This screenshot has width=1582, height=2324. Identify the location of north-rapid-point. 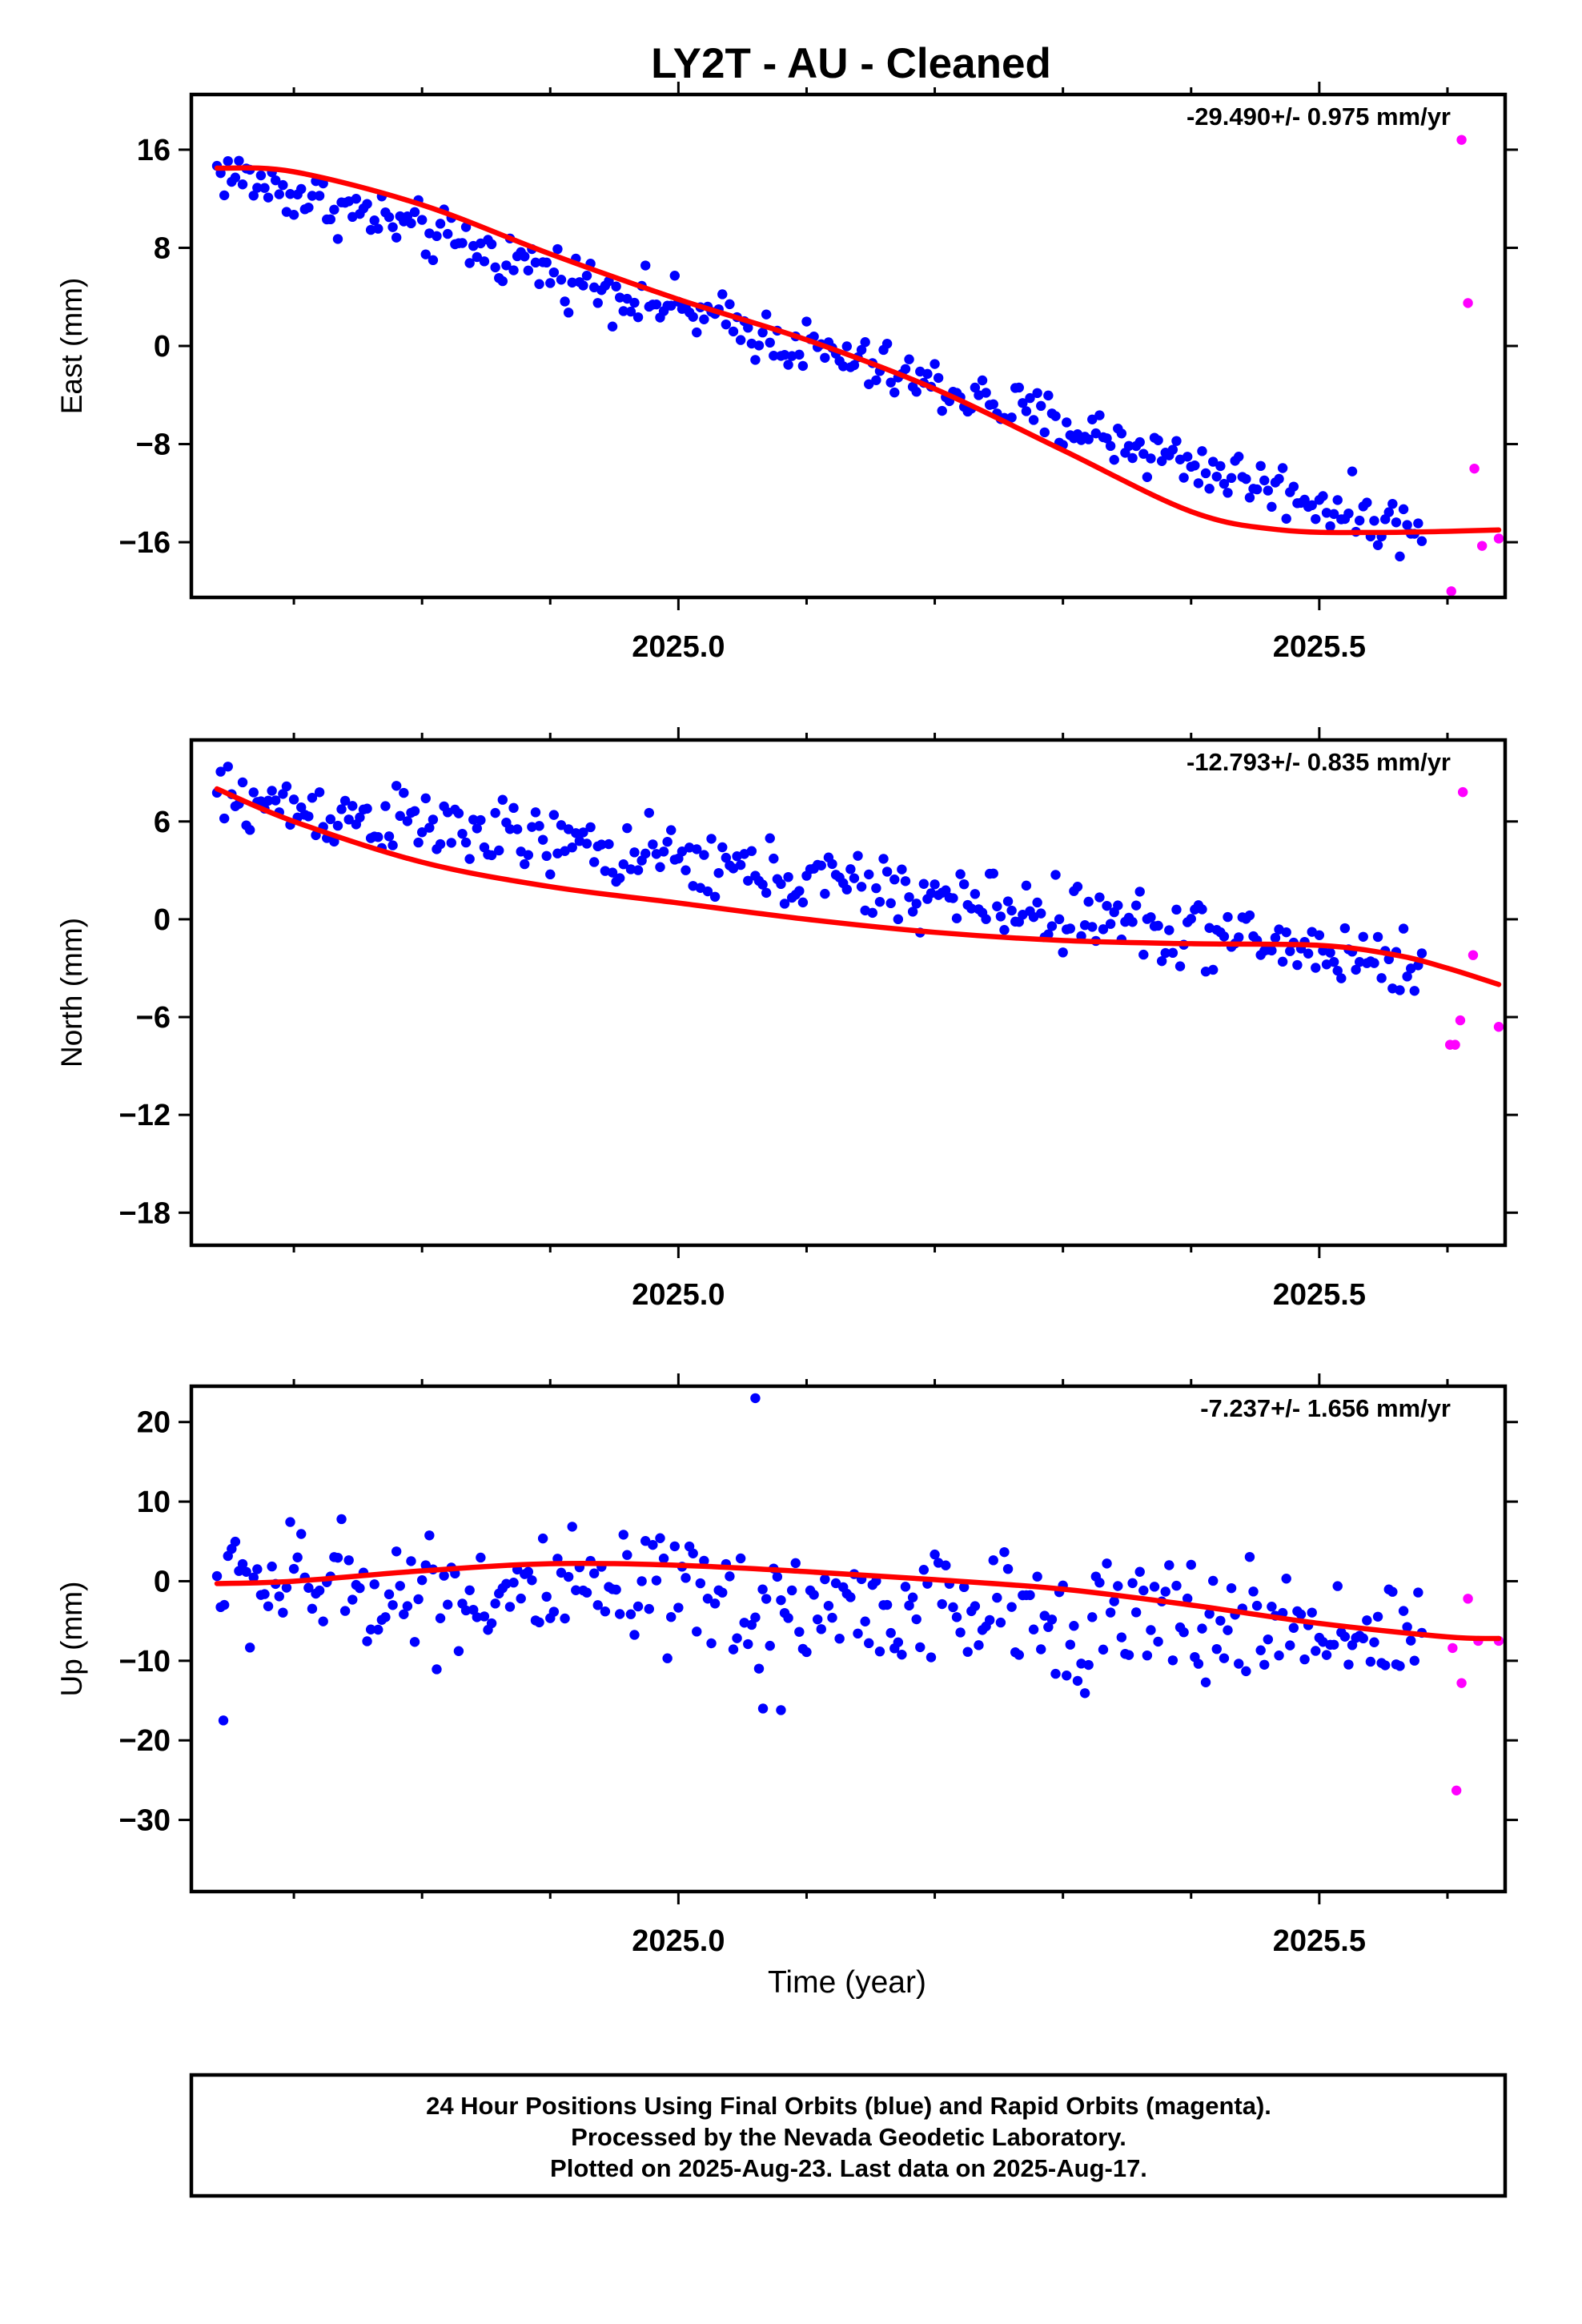
(1463, 792).